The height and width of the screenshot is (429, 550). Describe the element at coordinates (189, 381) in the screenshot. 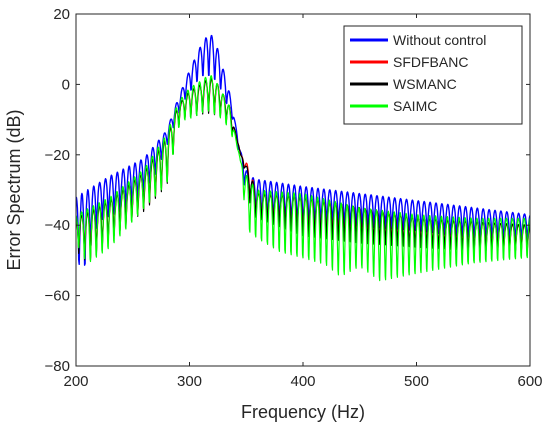

I see `x-tick-label: 300` at that location.